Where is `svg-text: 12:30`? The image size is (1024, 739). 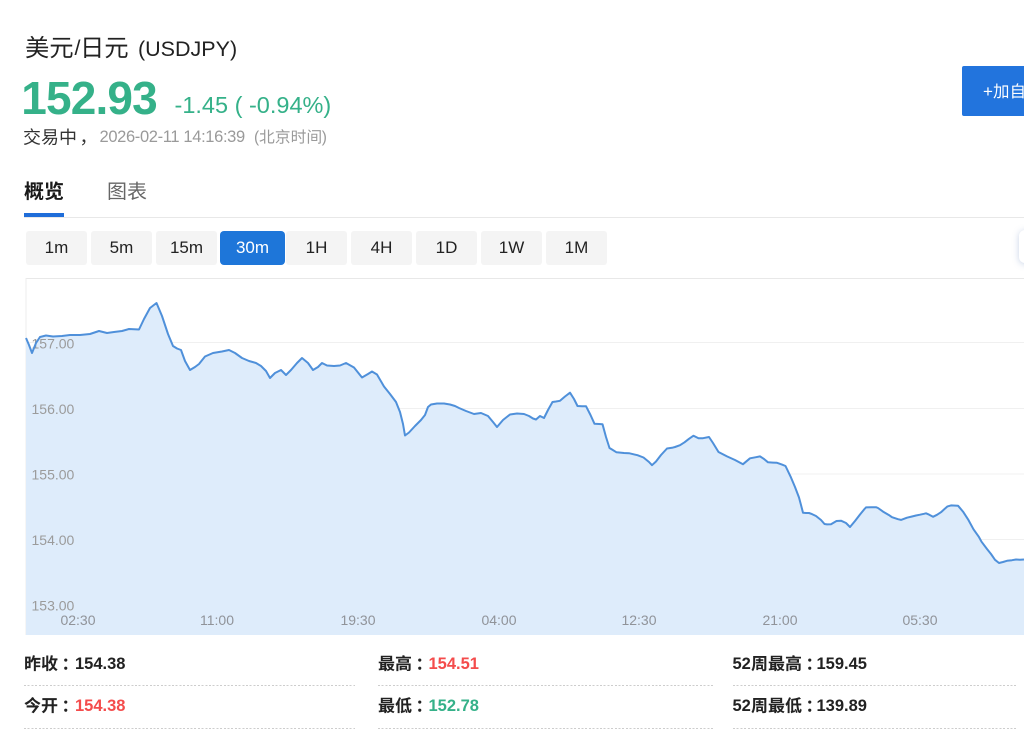
svg-text: 12:30 is located at coordinates (638, 620).